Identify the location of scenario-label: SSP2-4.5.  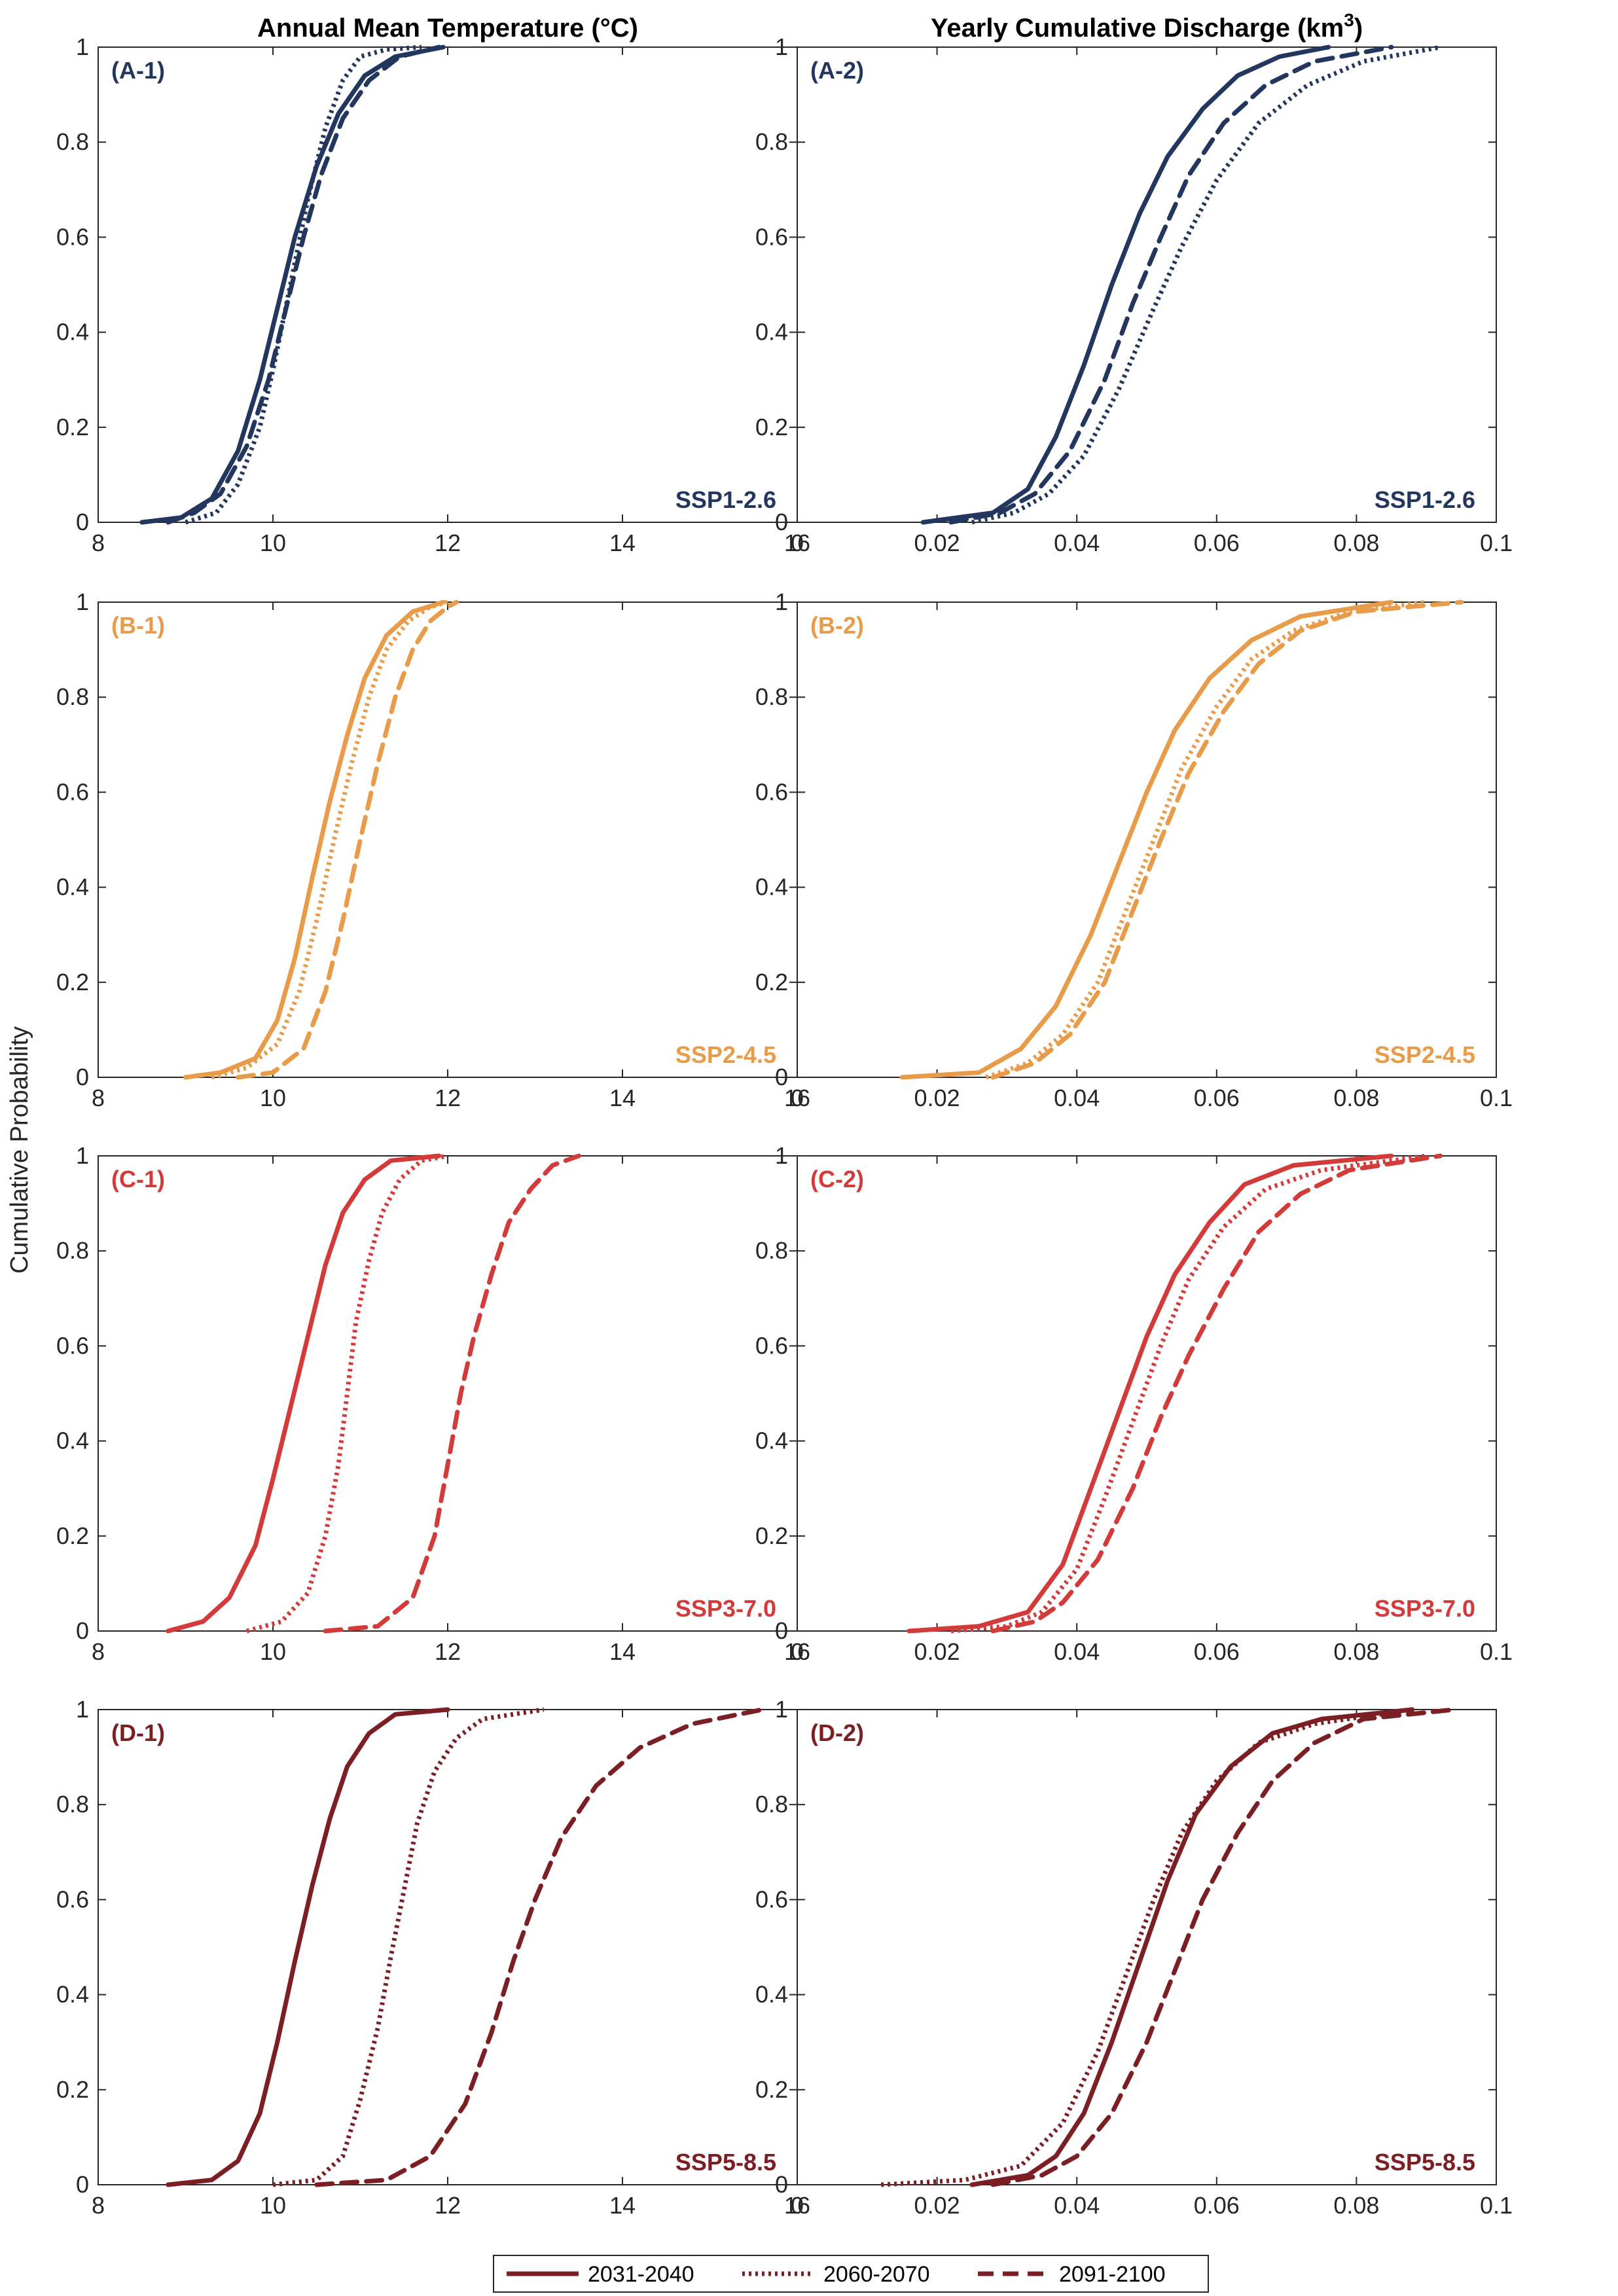
(725, 1054).